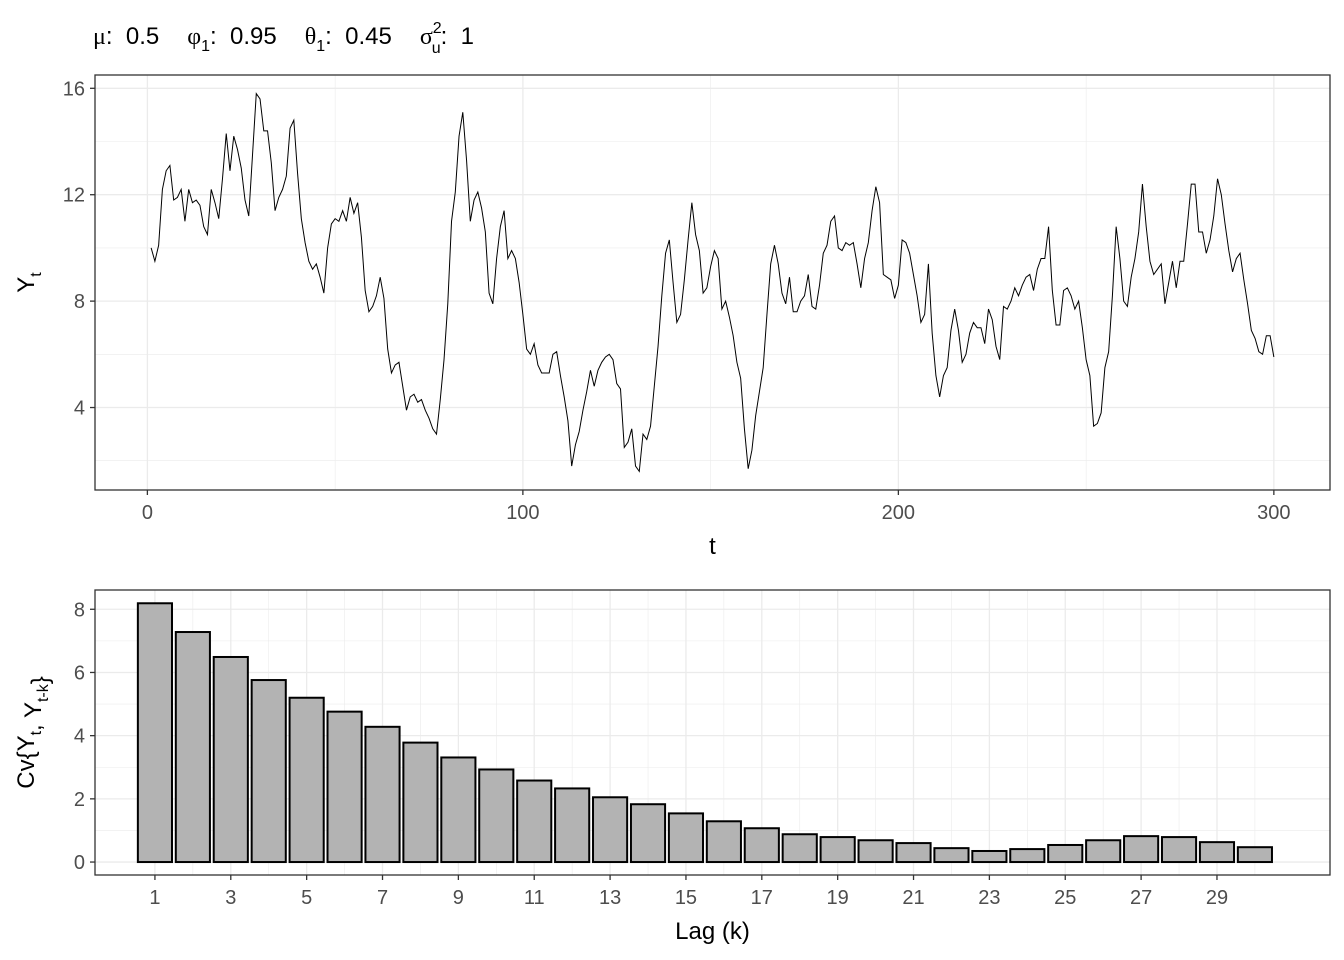  I want to click on label-text: Y, so click(26, 285).